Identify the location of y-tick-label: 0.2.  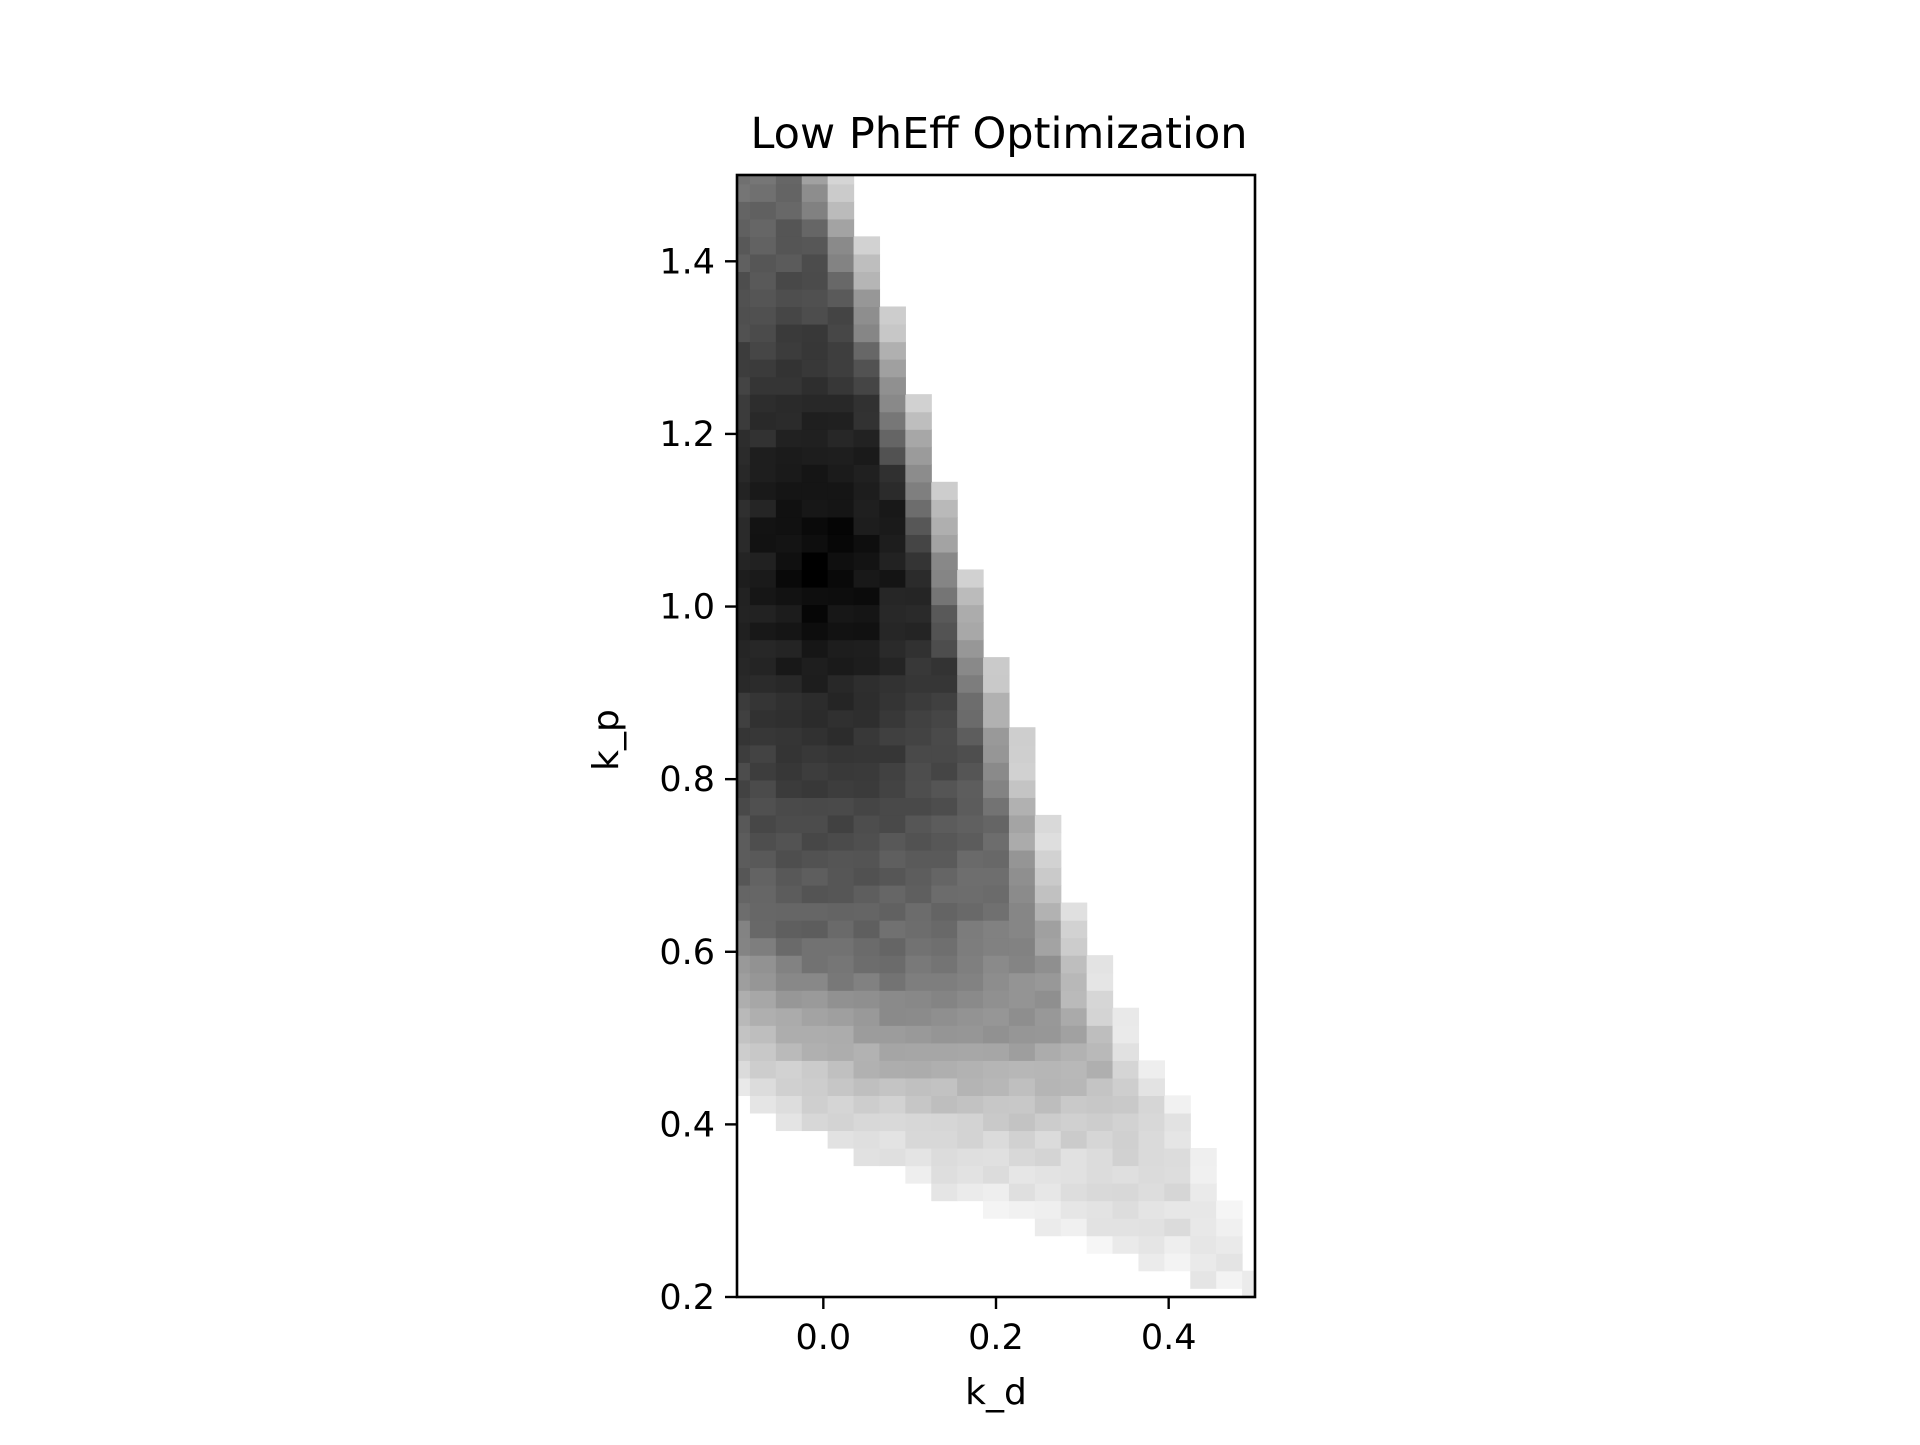
(687, 1298).